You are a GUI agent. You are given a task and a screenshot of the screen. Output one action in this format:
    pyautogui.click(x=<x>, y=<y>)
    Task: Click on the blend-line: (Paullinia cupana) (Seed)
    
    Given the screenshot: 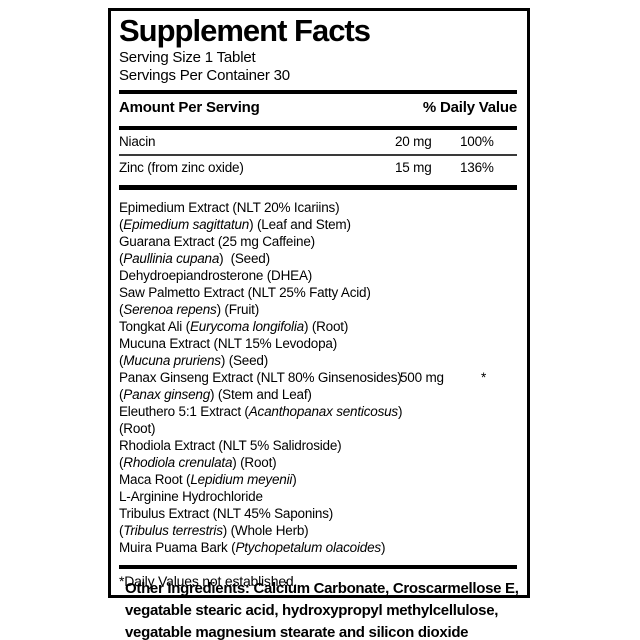 What is the action you would take?
    pyautogui.click(x=318, y=258)
    